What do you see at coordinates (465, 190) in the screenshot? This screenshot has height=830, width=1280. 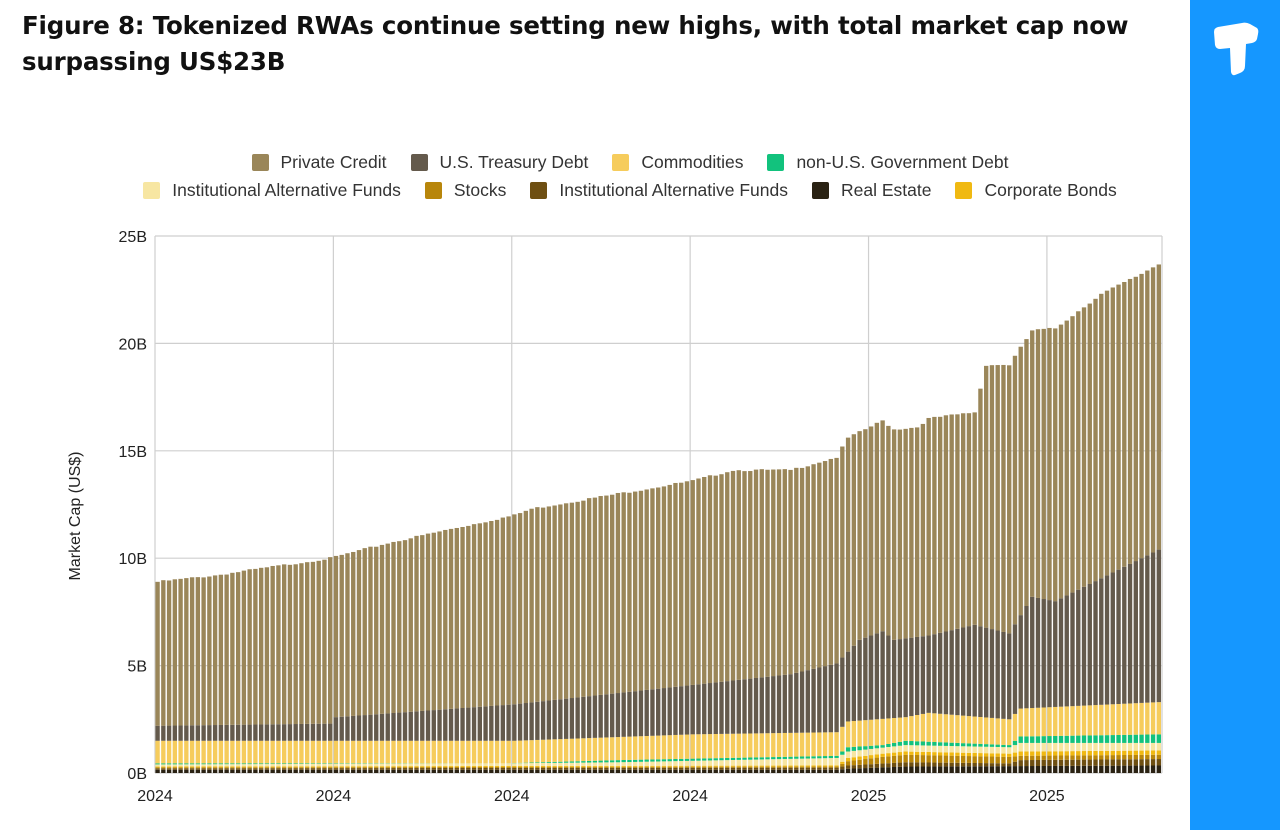 I see `legend-item-stocks: Stocks` at bounding box center [465, 190].